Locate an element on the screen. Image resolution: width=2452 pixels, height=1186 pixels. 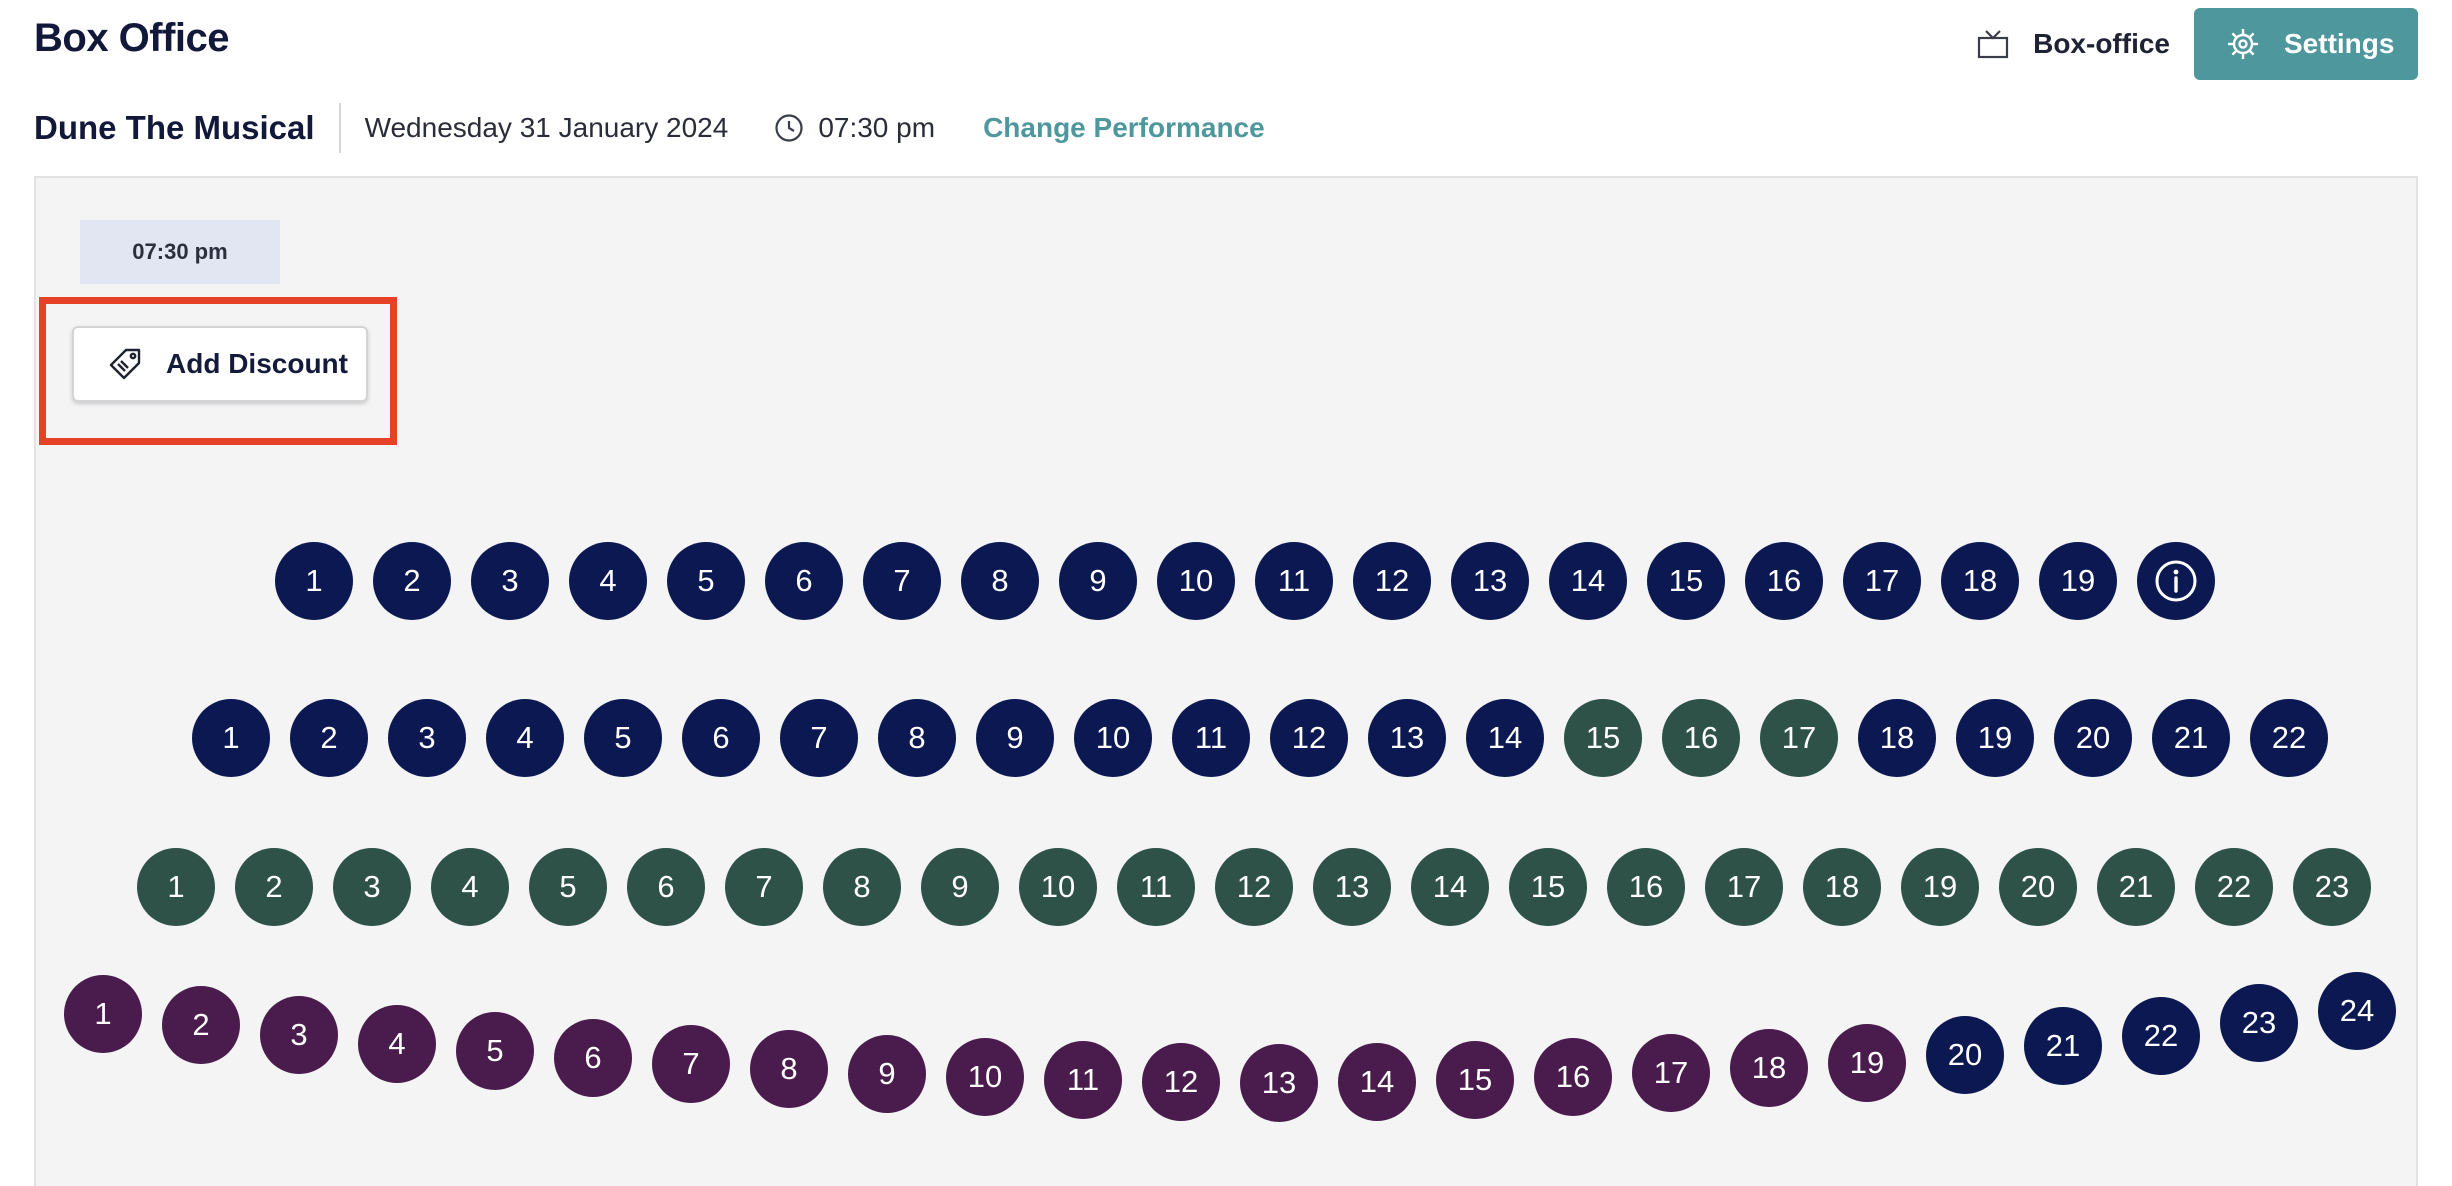
seat-row3-22: 22 is located at coordinates (2234, 887).